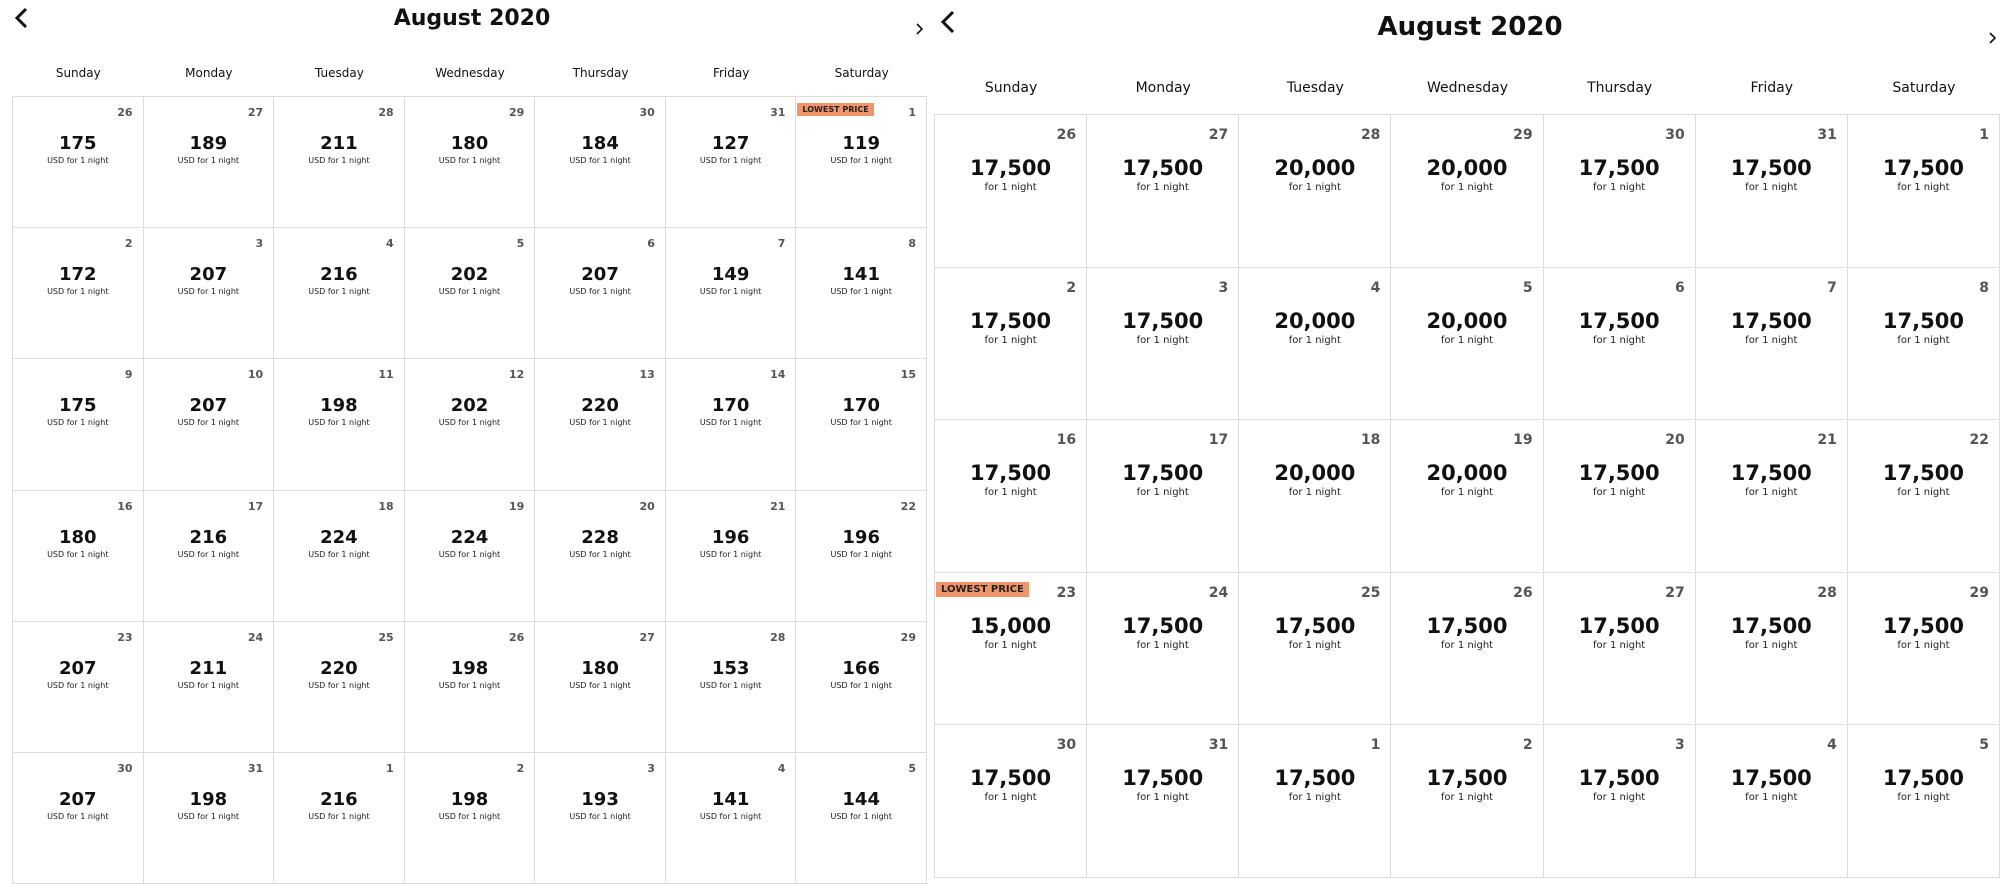 The height and width of the screenshot is (884, 2000). Describe the element at coordinates (1771, 496) in the screenshot. I see `day-cell: 21 17,500 for 1 night` at that location.